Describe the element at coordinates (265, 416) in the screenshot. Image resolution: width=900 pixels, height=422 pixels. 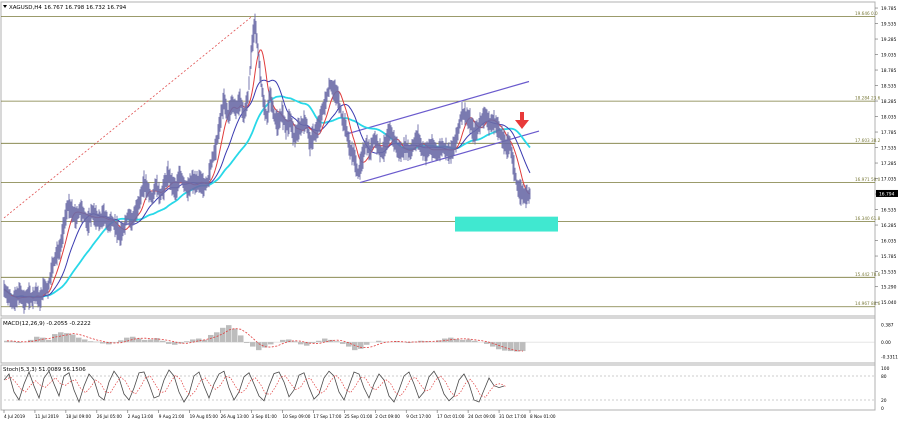
I see `time-tick-label: 3 Sep 01:00` at that location.